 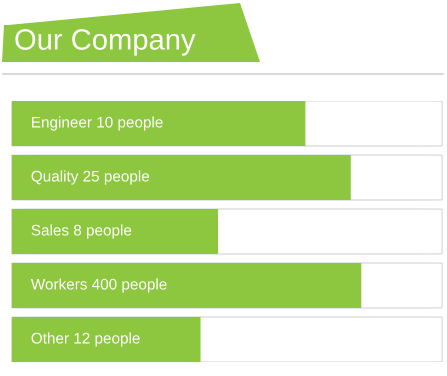 What do you see at coordinates (98, 285) in the screenshot?
I see `y-tick-label: Workers 400 people` at bounding box center [98, 285].